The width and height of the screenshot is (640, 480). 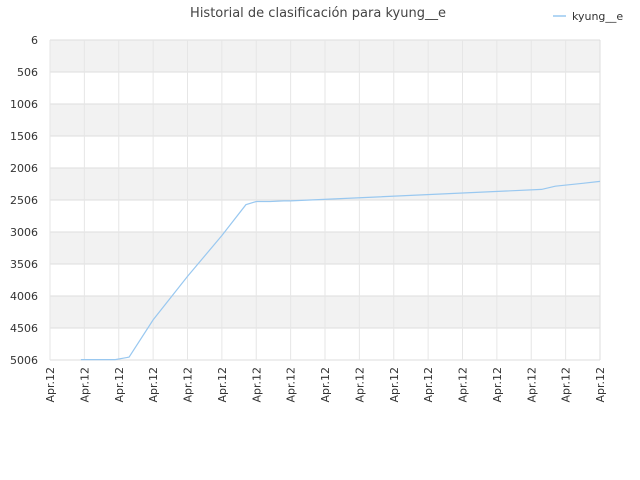 I want to click on y-tick-label: 4006, so click(x=24, y=296).